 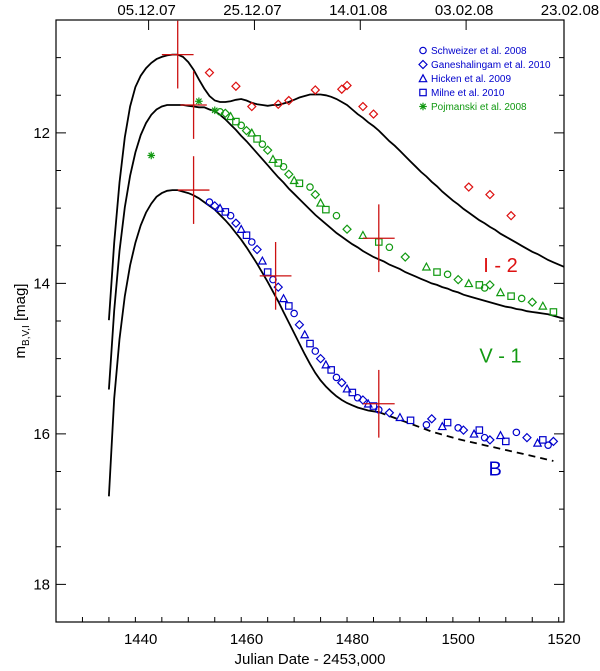 What do you see at coordinates (352, 639) in the screenshot?
I see `x-tick-label: 1480` at bounding box center [352, 639].